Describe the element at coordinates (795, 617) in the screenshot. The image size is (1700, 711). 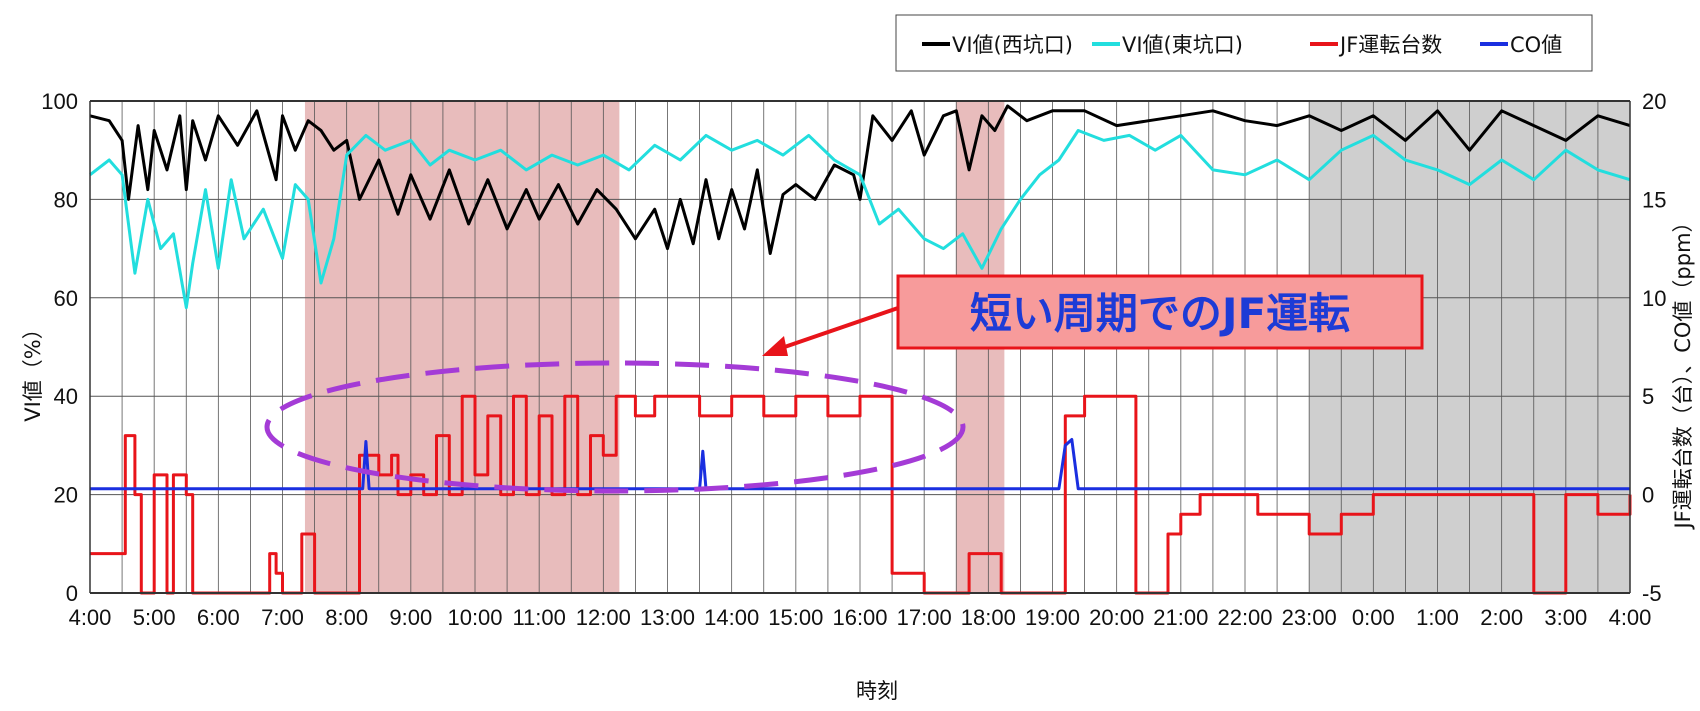
I see `x-tick-label: 15:00` at that location.